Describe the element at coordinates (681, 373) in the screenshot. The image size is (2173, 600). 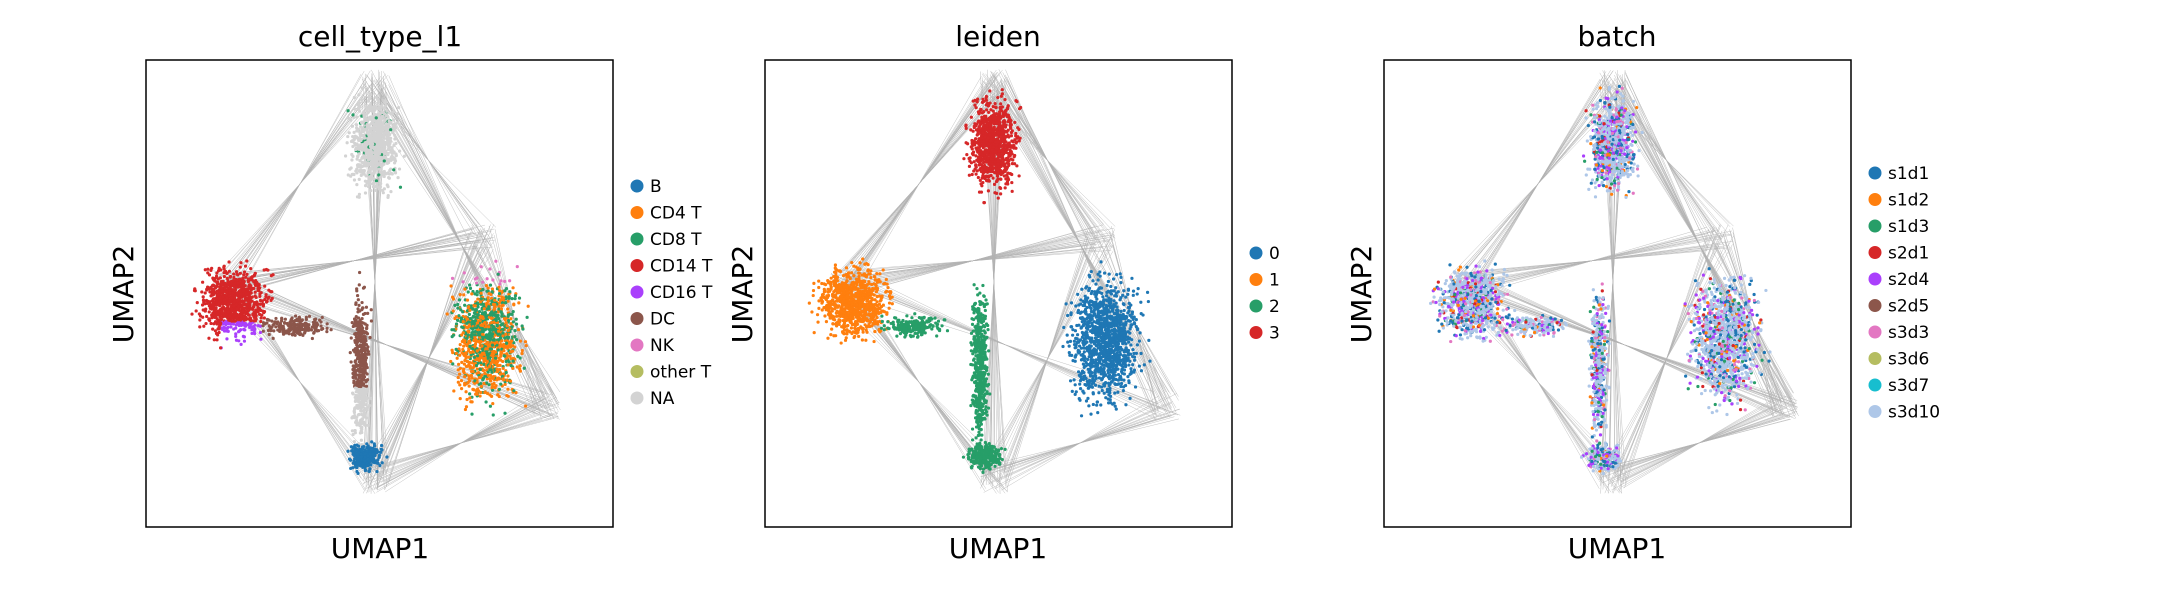
I see `legend-label: other T` at that location.